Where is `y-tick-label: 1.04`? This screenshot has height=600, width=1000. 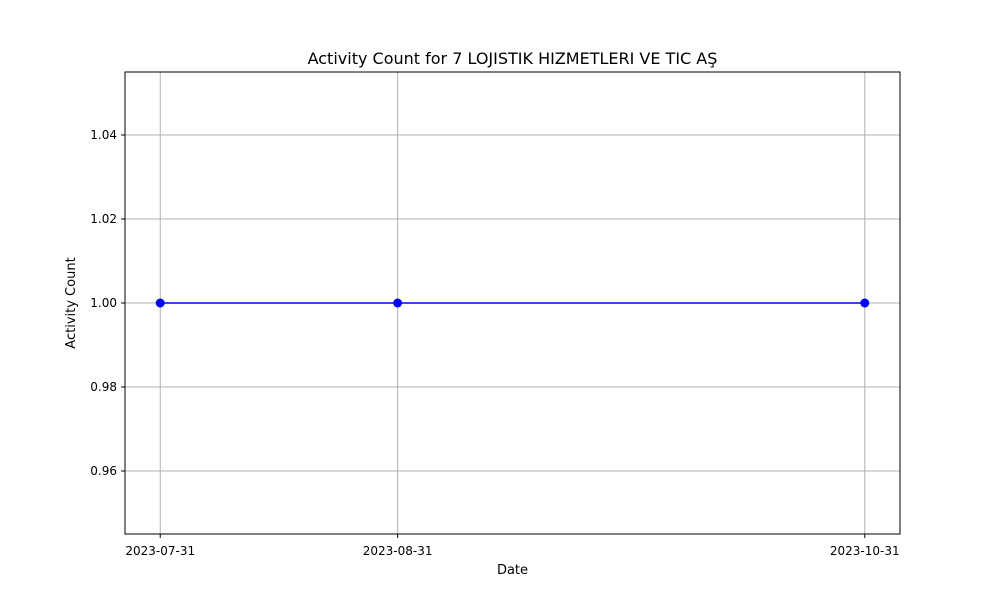 y-tick-label: 1.04 is located at coordinates (103, 135).